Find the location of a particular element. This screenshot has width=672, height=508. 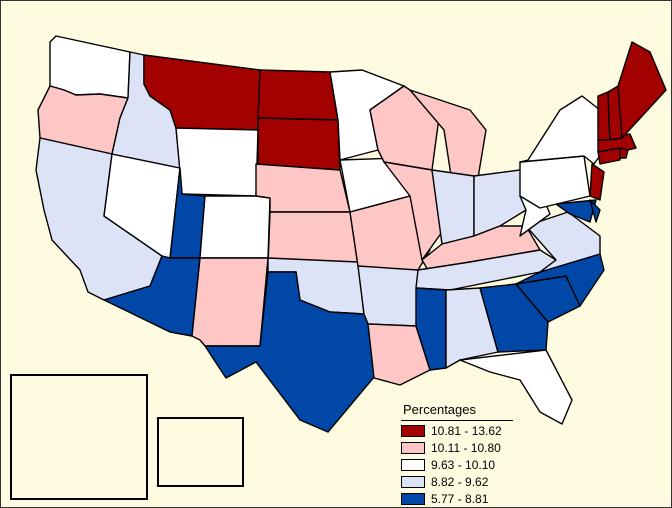

state-tx is located at coordinates (292, 352).